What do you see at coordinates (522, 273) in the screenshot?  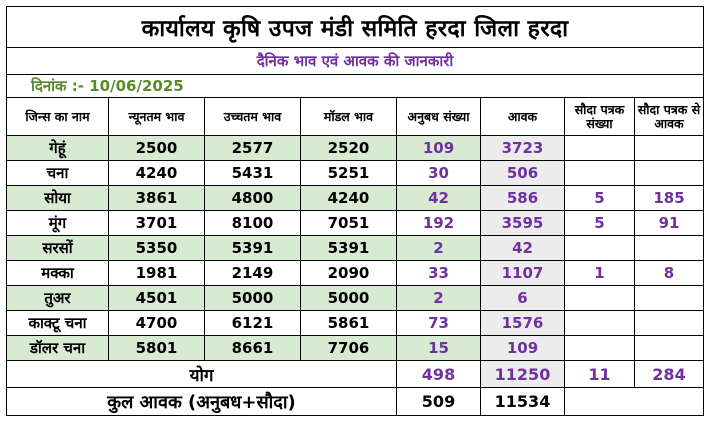 I see `arrival: 1107` at bounding box center [522, 273].